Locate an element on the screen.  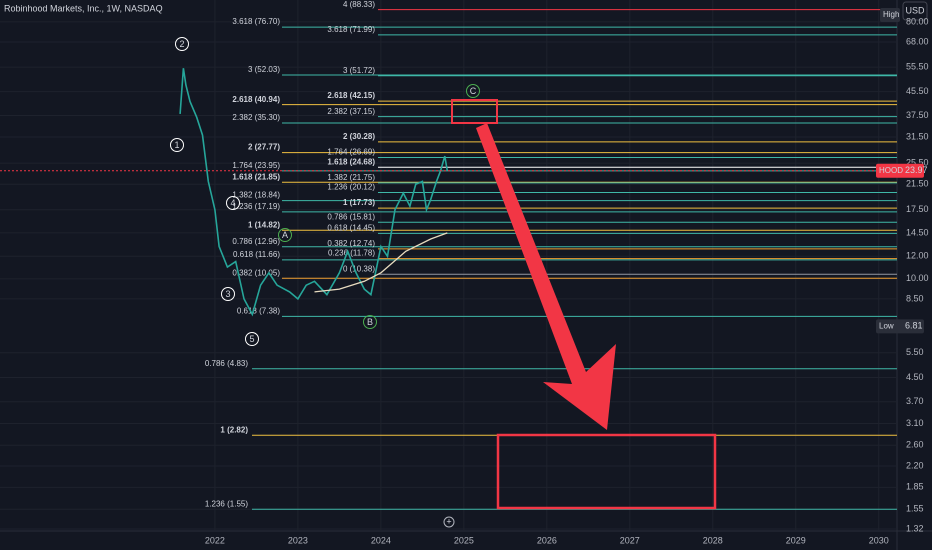
fib-label: 1.618 (21.85) is located at coordinates (256, 176).